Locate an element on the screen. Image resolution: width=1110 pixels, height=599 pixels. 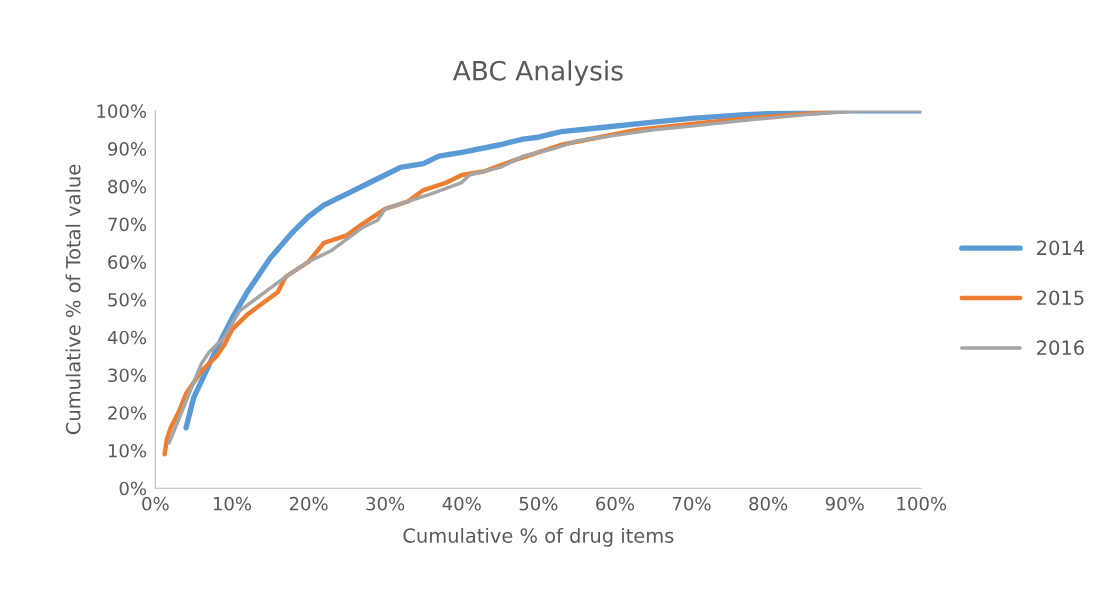
y-tick-label: 80% is located at coordinates (127, 186).